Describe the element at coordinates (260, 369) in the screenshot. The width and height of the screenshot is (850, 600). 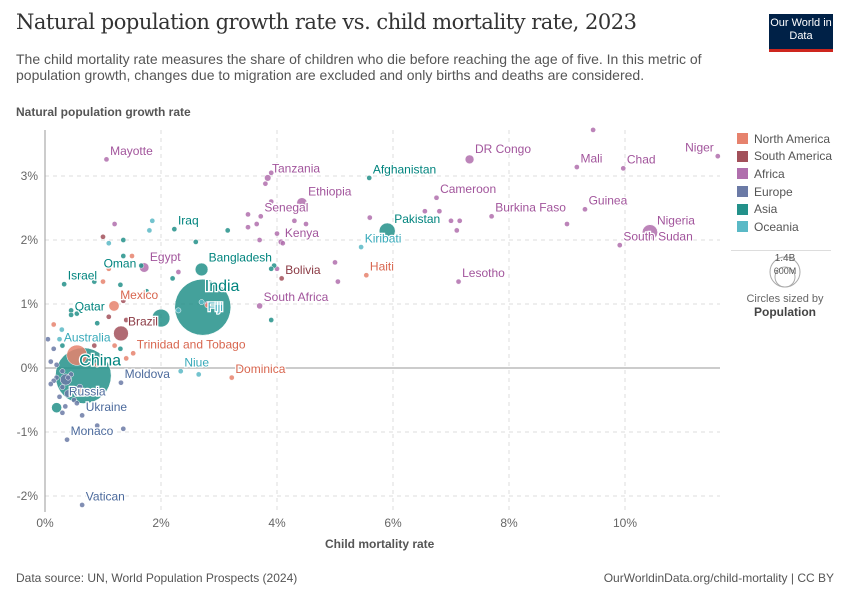
I see `point-label: Dominica` at that location.